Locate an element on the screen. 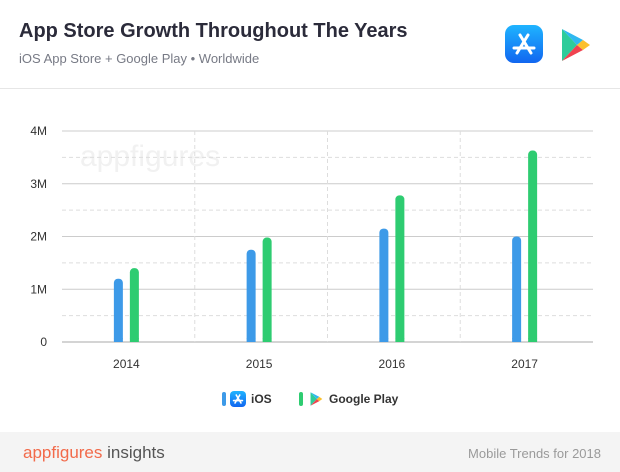  bar-ios-2014 is located at coordinates (118, 310).